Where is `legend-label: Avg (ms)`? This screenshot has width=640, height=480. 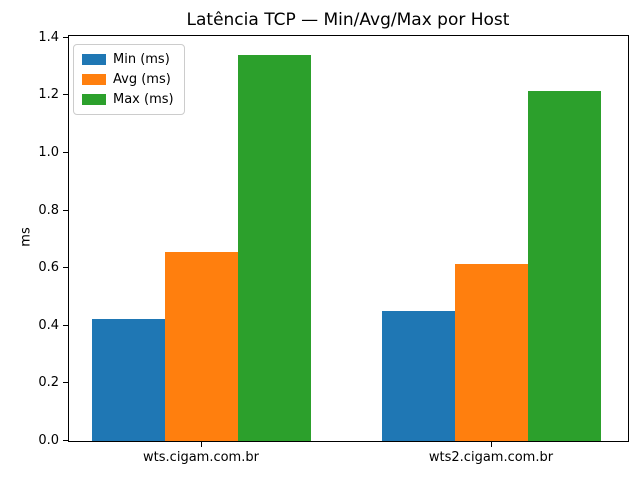 legend-label: Avg (ms) is located at coordinates (142, 79).